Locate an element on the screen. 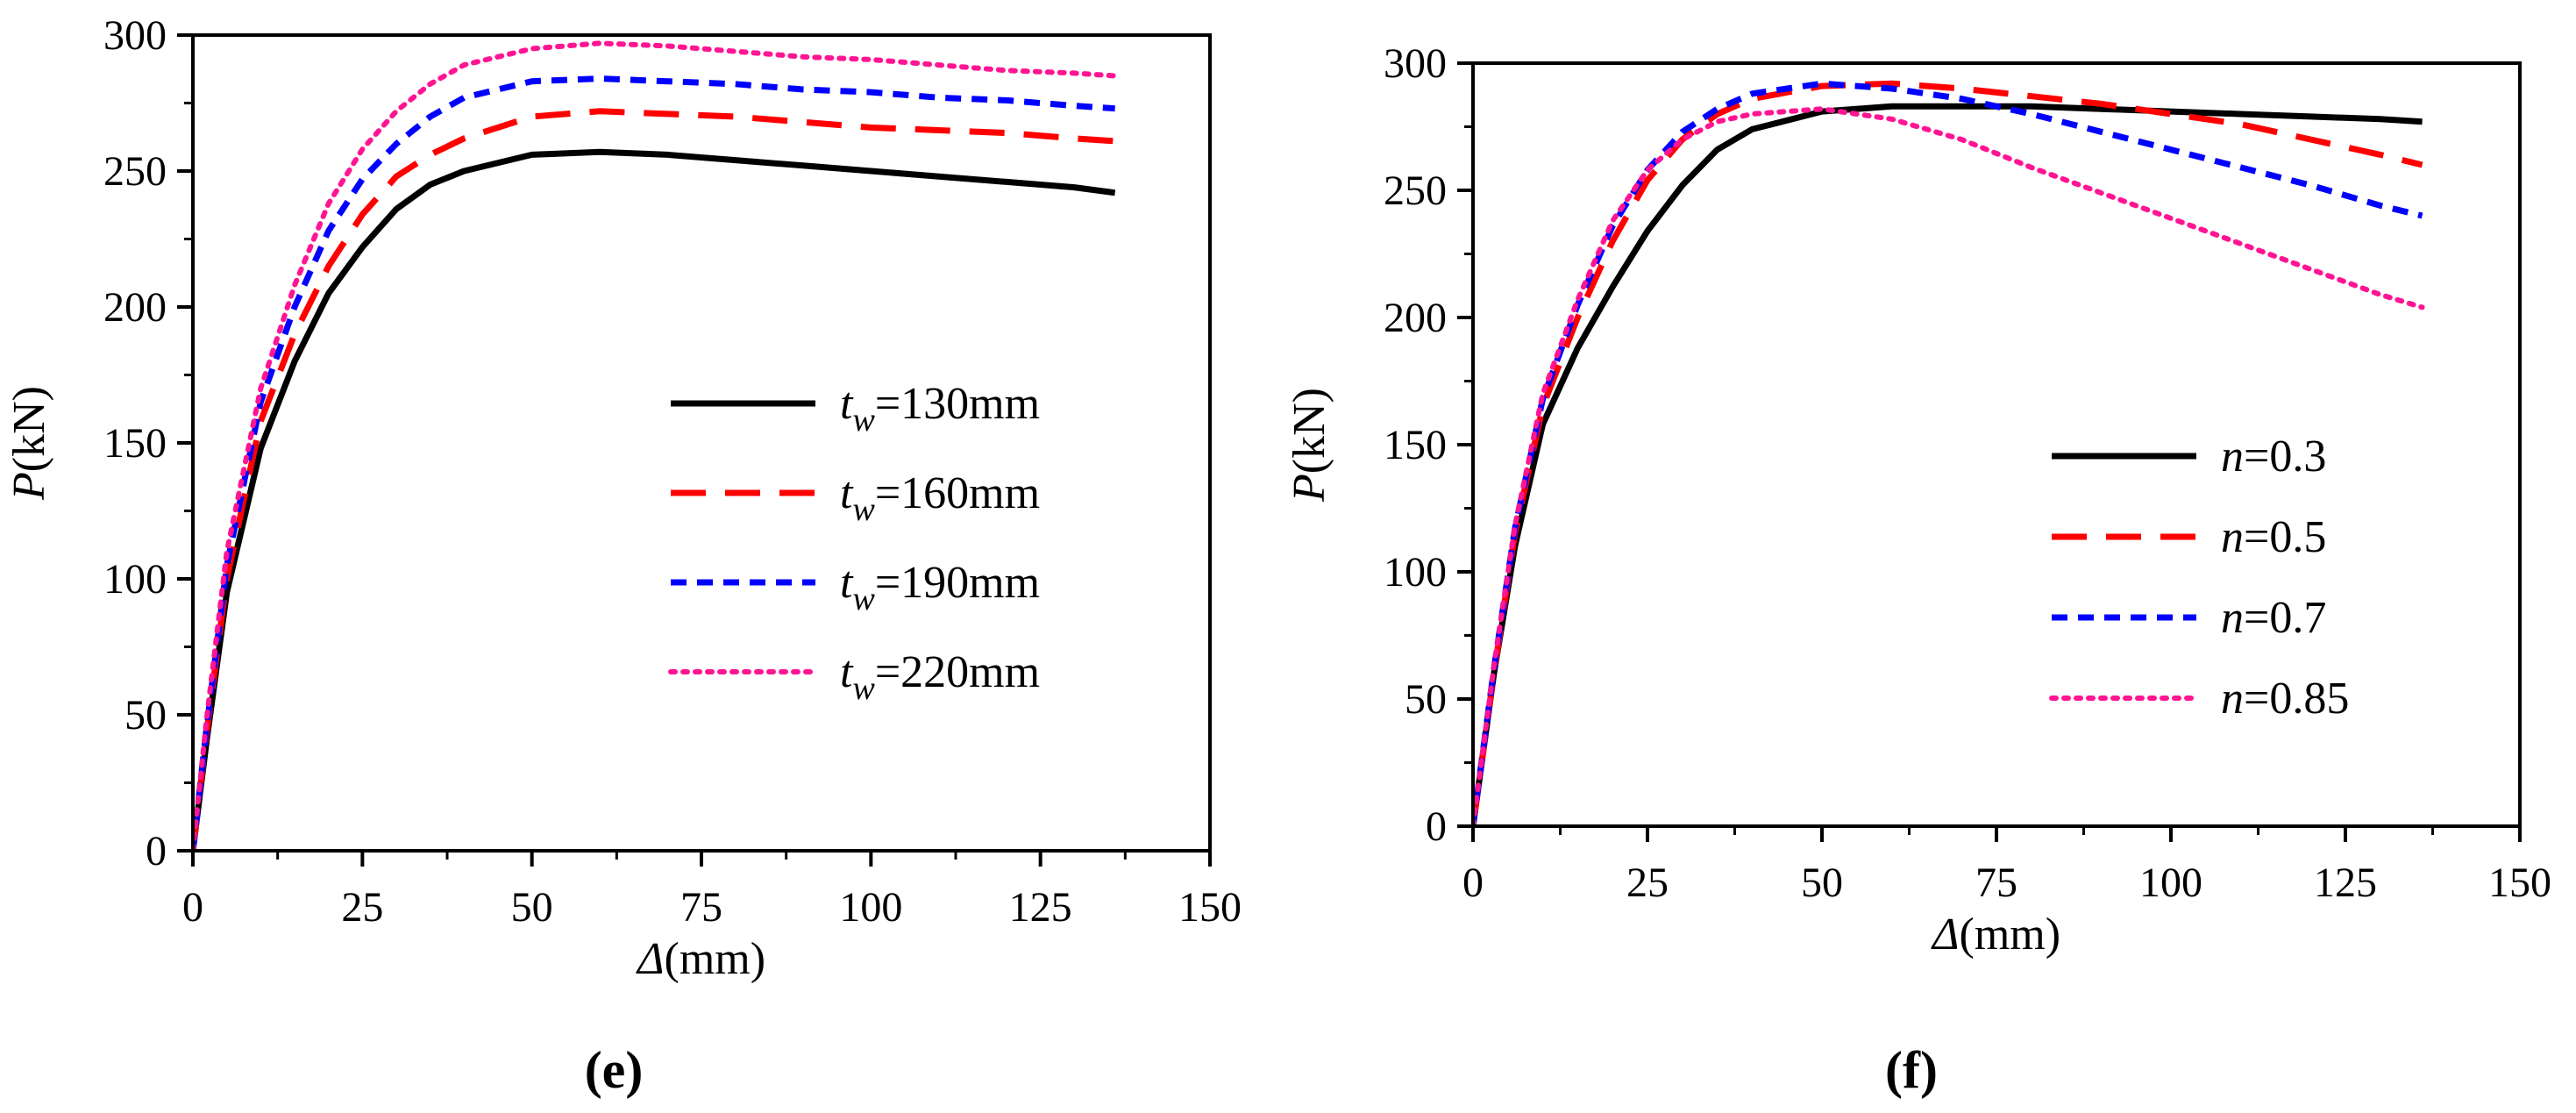 This screenshot has height=1113, width=2576. legend-label-4: n=0.85 is located at coordinates (2285, 699).